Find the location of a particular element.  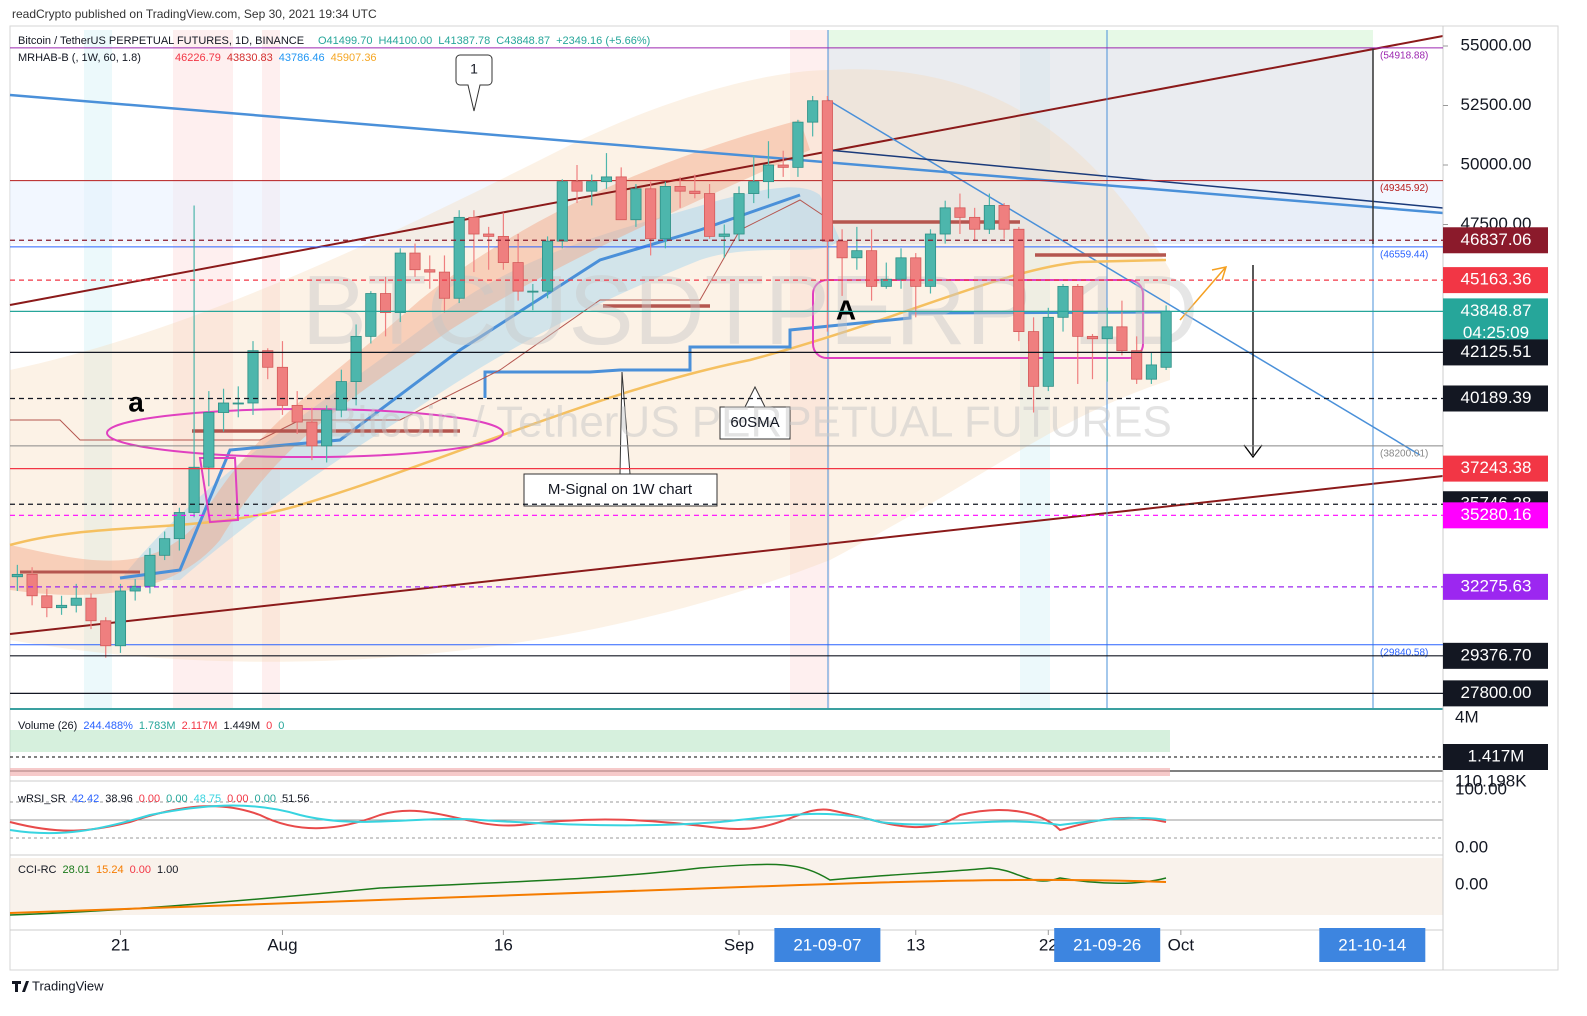

annotation: A is located at coordinates (846, 309).